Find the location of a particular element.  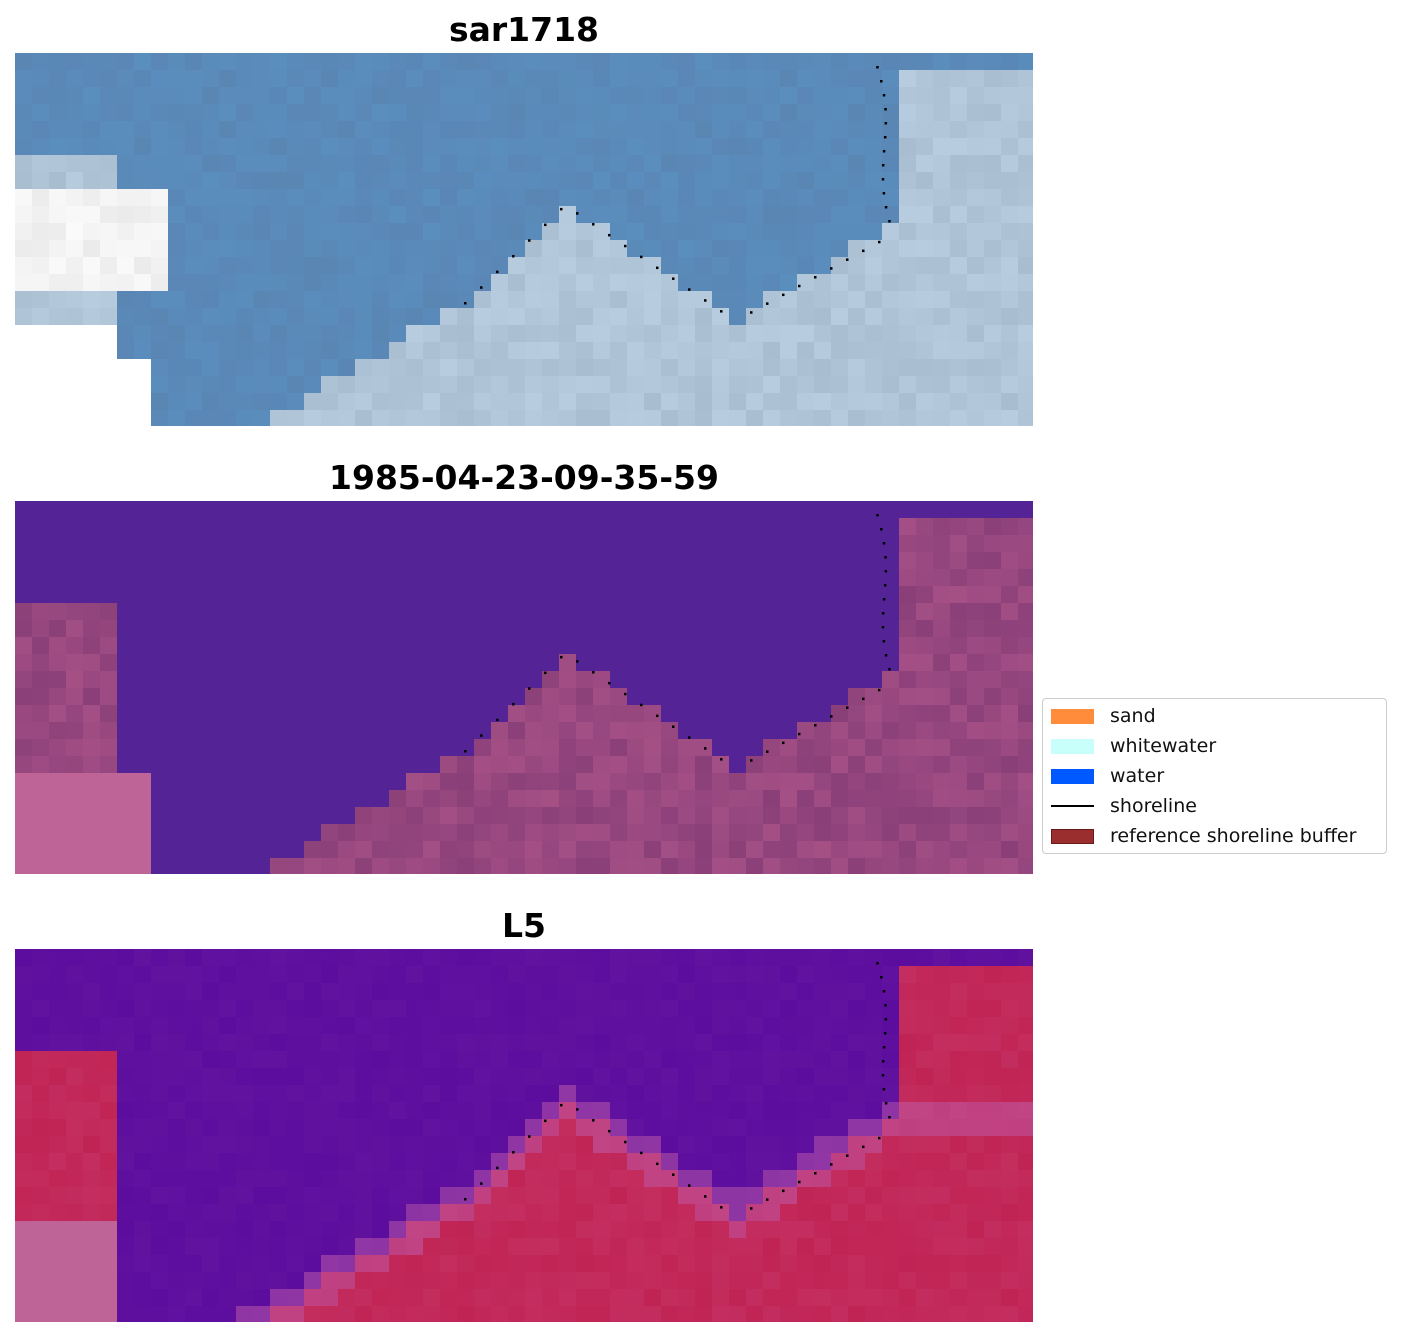

legend-item-water: water is located at coordinates (1107, 776).